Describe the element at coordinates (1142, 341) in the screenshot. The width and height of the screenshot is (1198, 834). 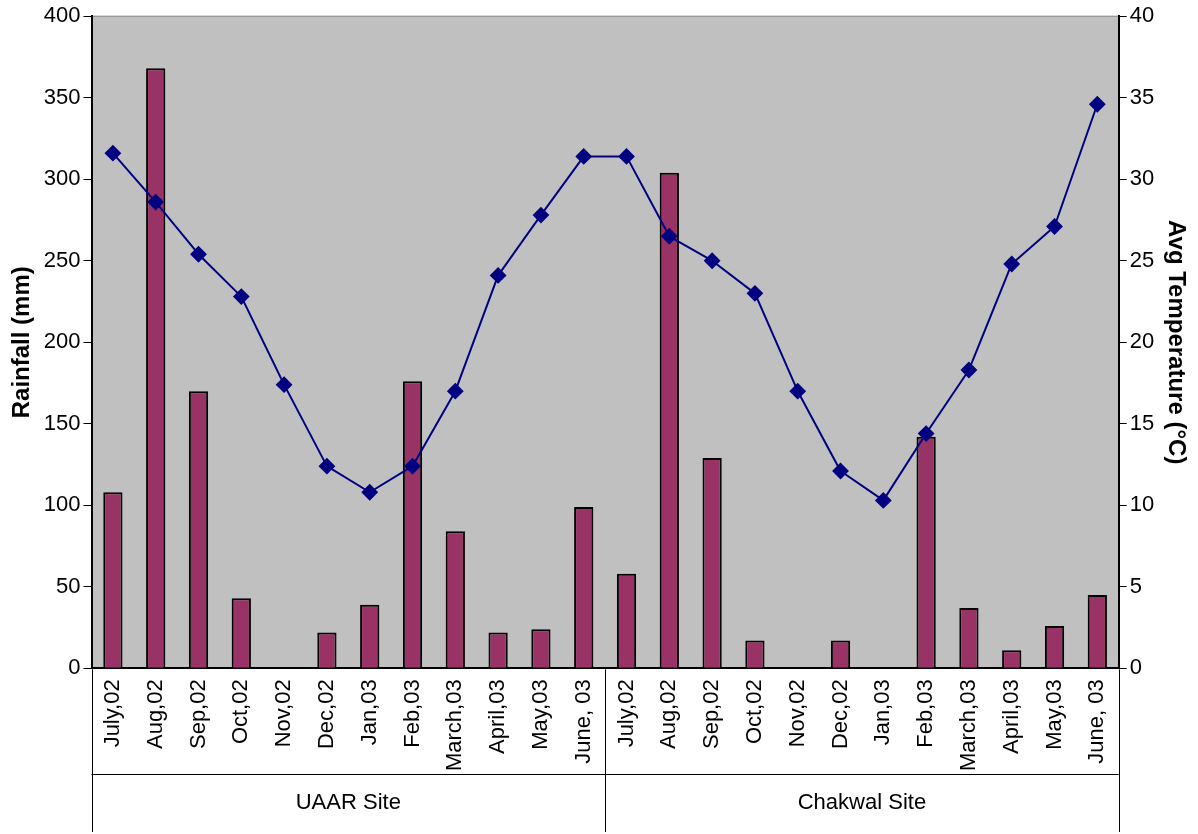
I see `y2-tick-label: 20` at that location.